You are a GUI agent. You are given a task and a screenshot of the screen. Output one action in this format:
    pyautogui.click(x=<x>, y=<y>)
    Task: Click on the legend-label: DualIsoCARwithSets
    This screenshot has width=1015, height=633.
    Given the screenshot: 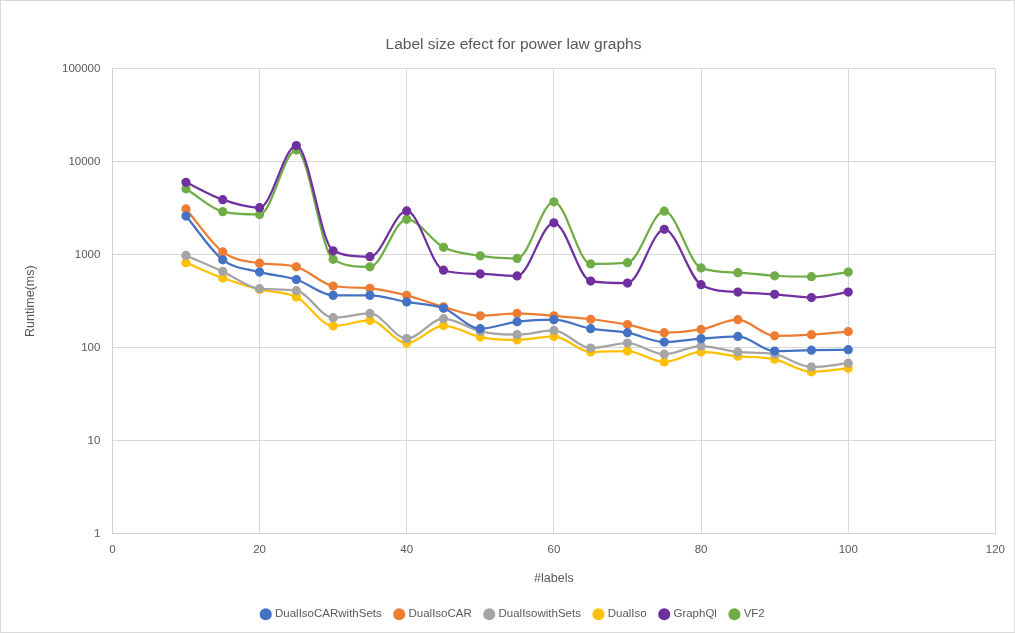 What is the action you would take?
    pyautogui.click(x=328, y=613)
    